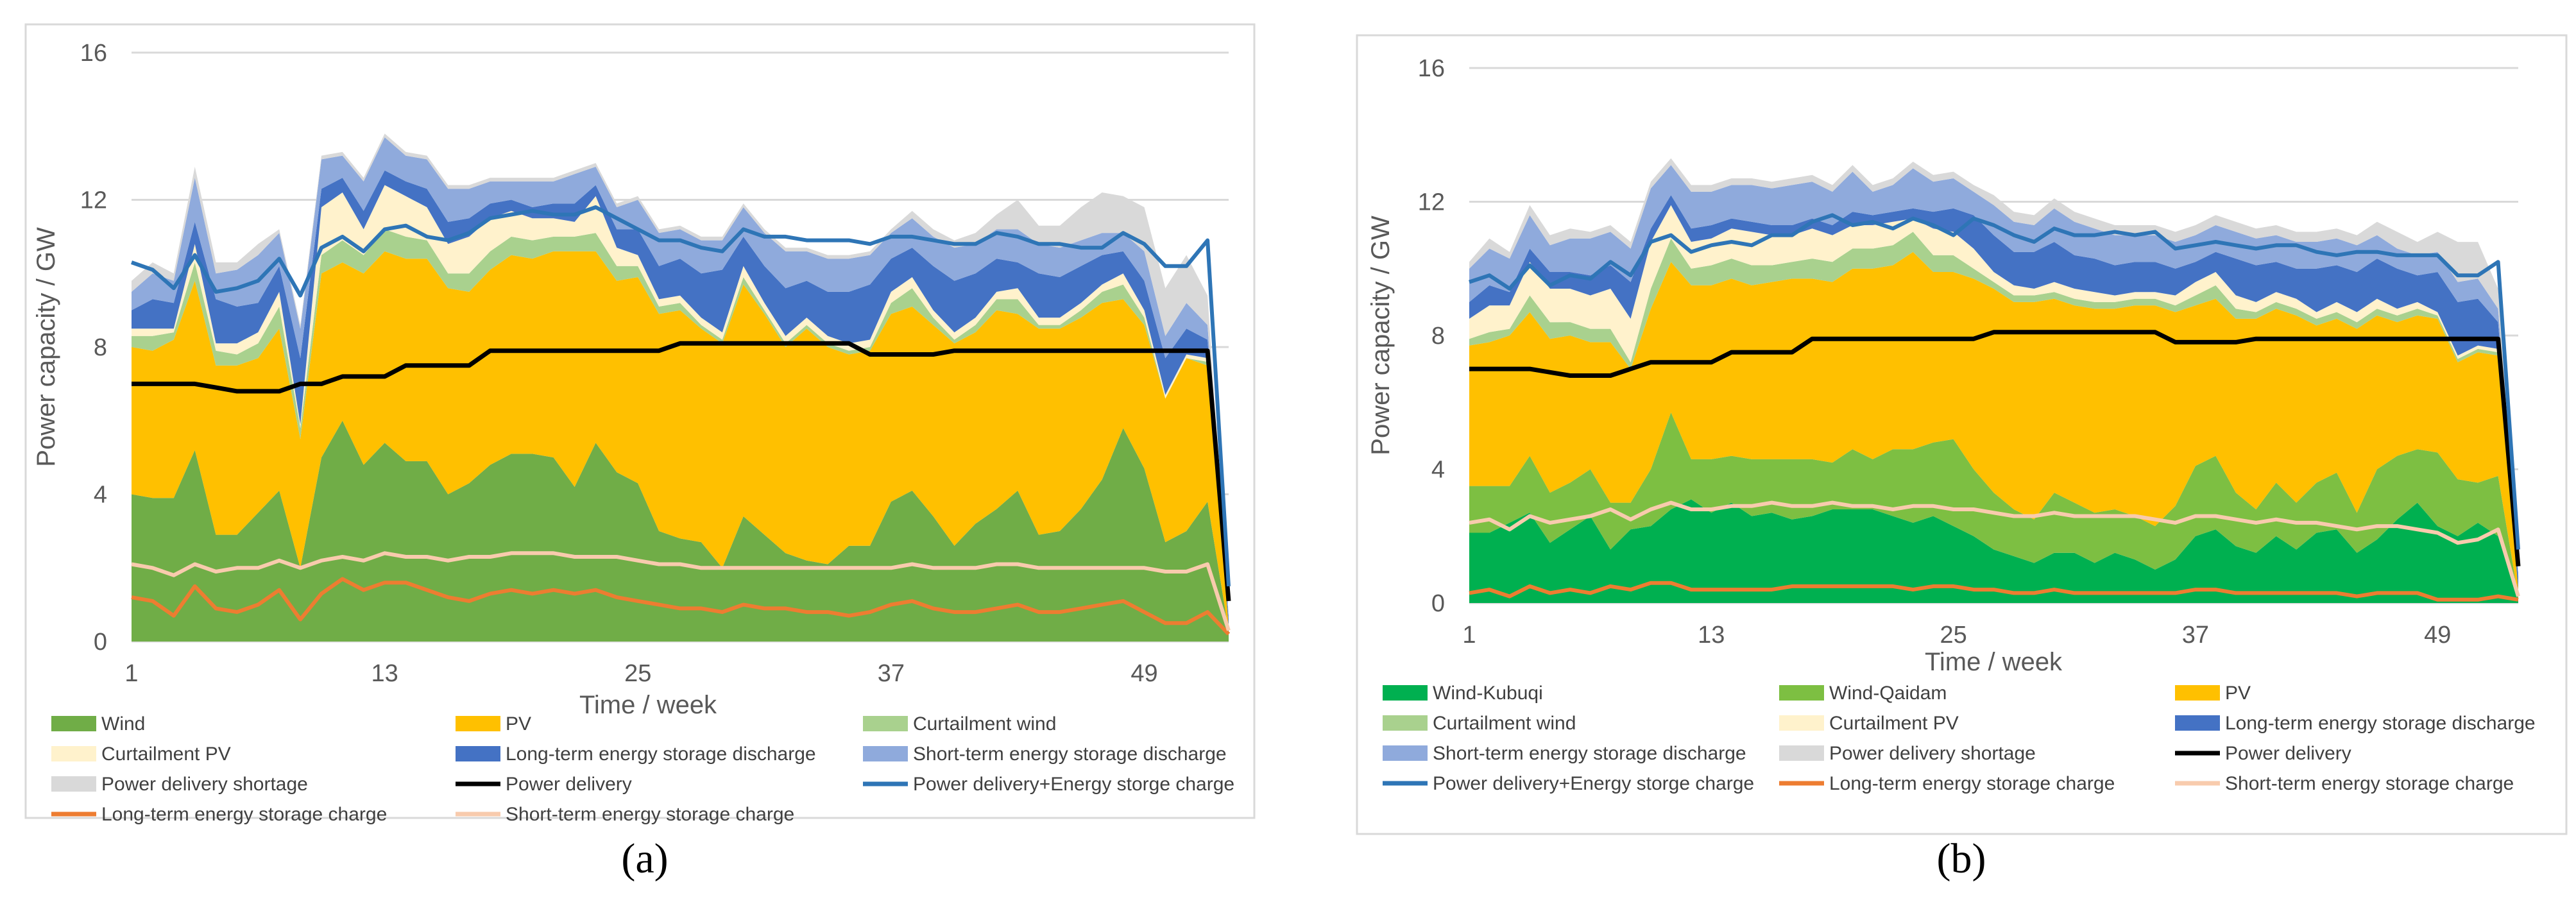 The width and height of the screenshot is (2576, 918). Describe the element at coordinates (1961, 858) in the screenshot. I see `panel-caption: (b)` at that location.